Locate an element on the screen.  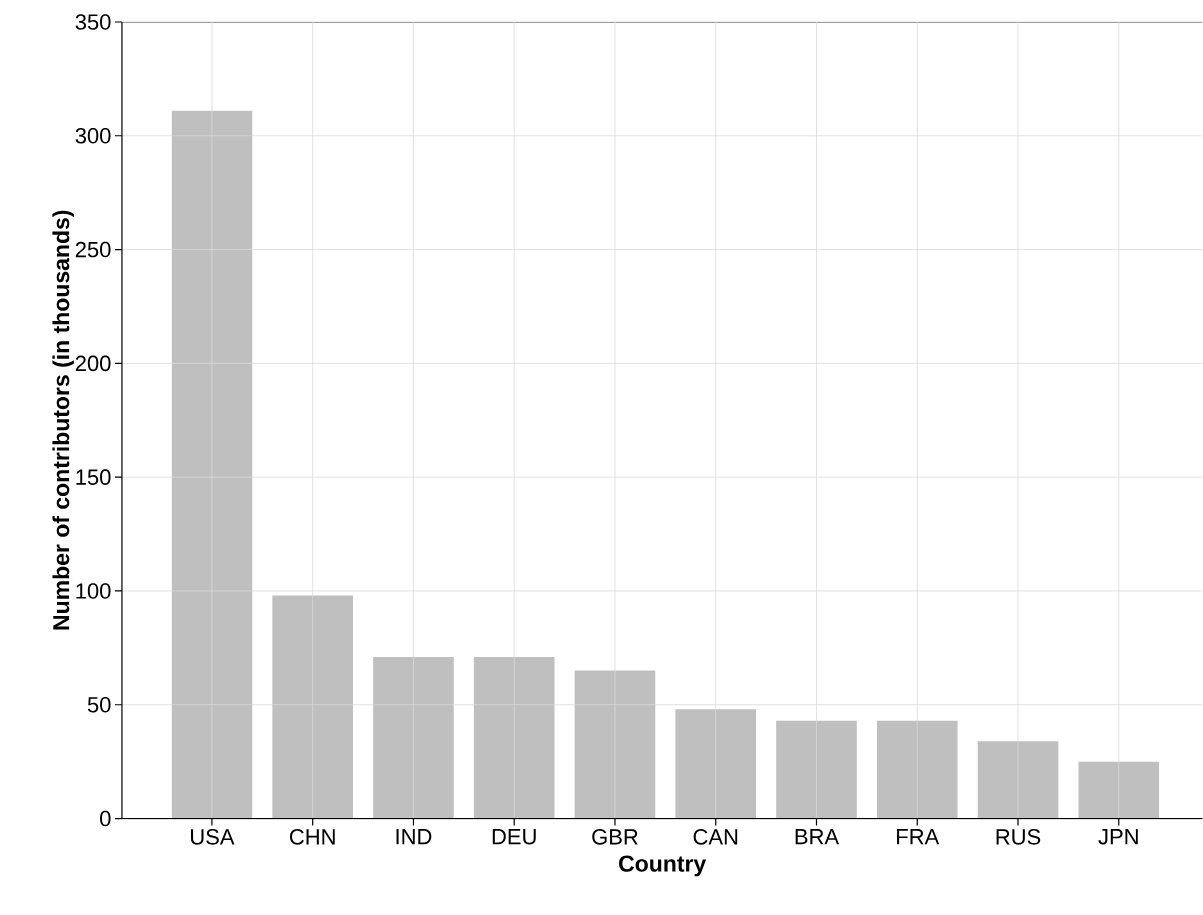
y-tick-label: 200 is located at coordinates (93, 363).